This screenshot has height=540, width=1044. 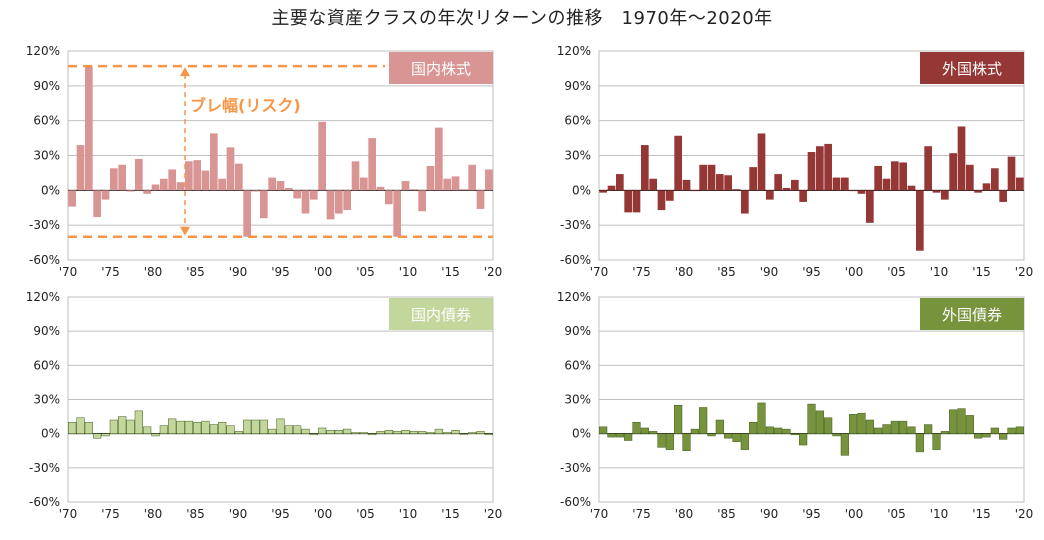 I want to click on bar-2004, so click(x=886, y=429).